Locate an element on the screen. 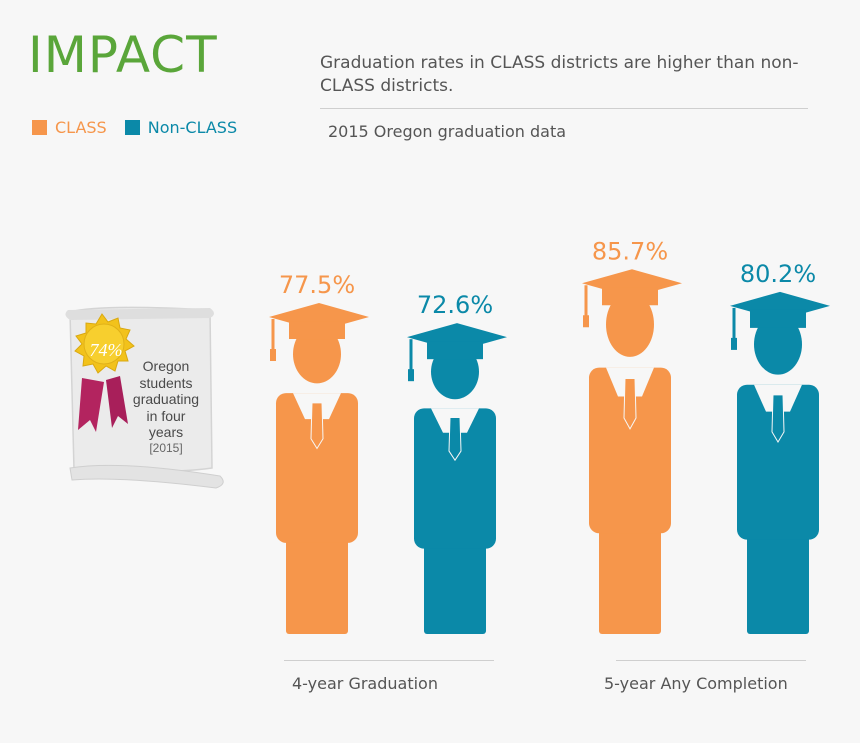  badge-line-5: years is located at coordinates (166, 432).